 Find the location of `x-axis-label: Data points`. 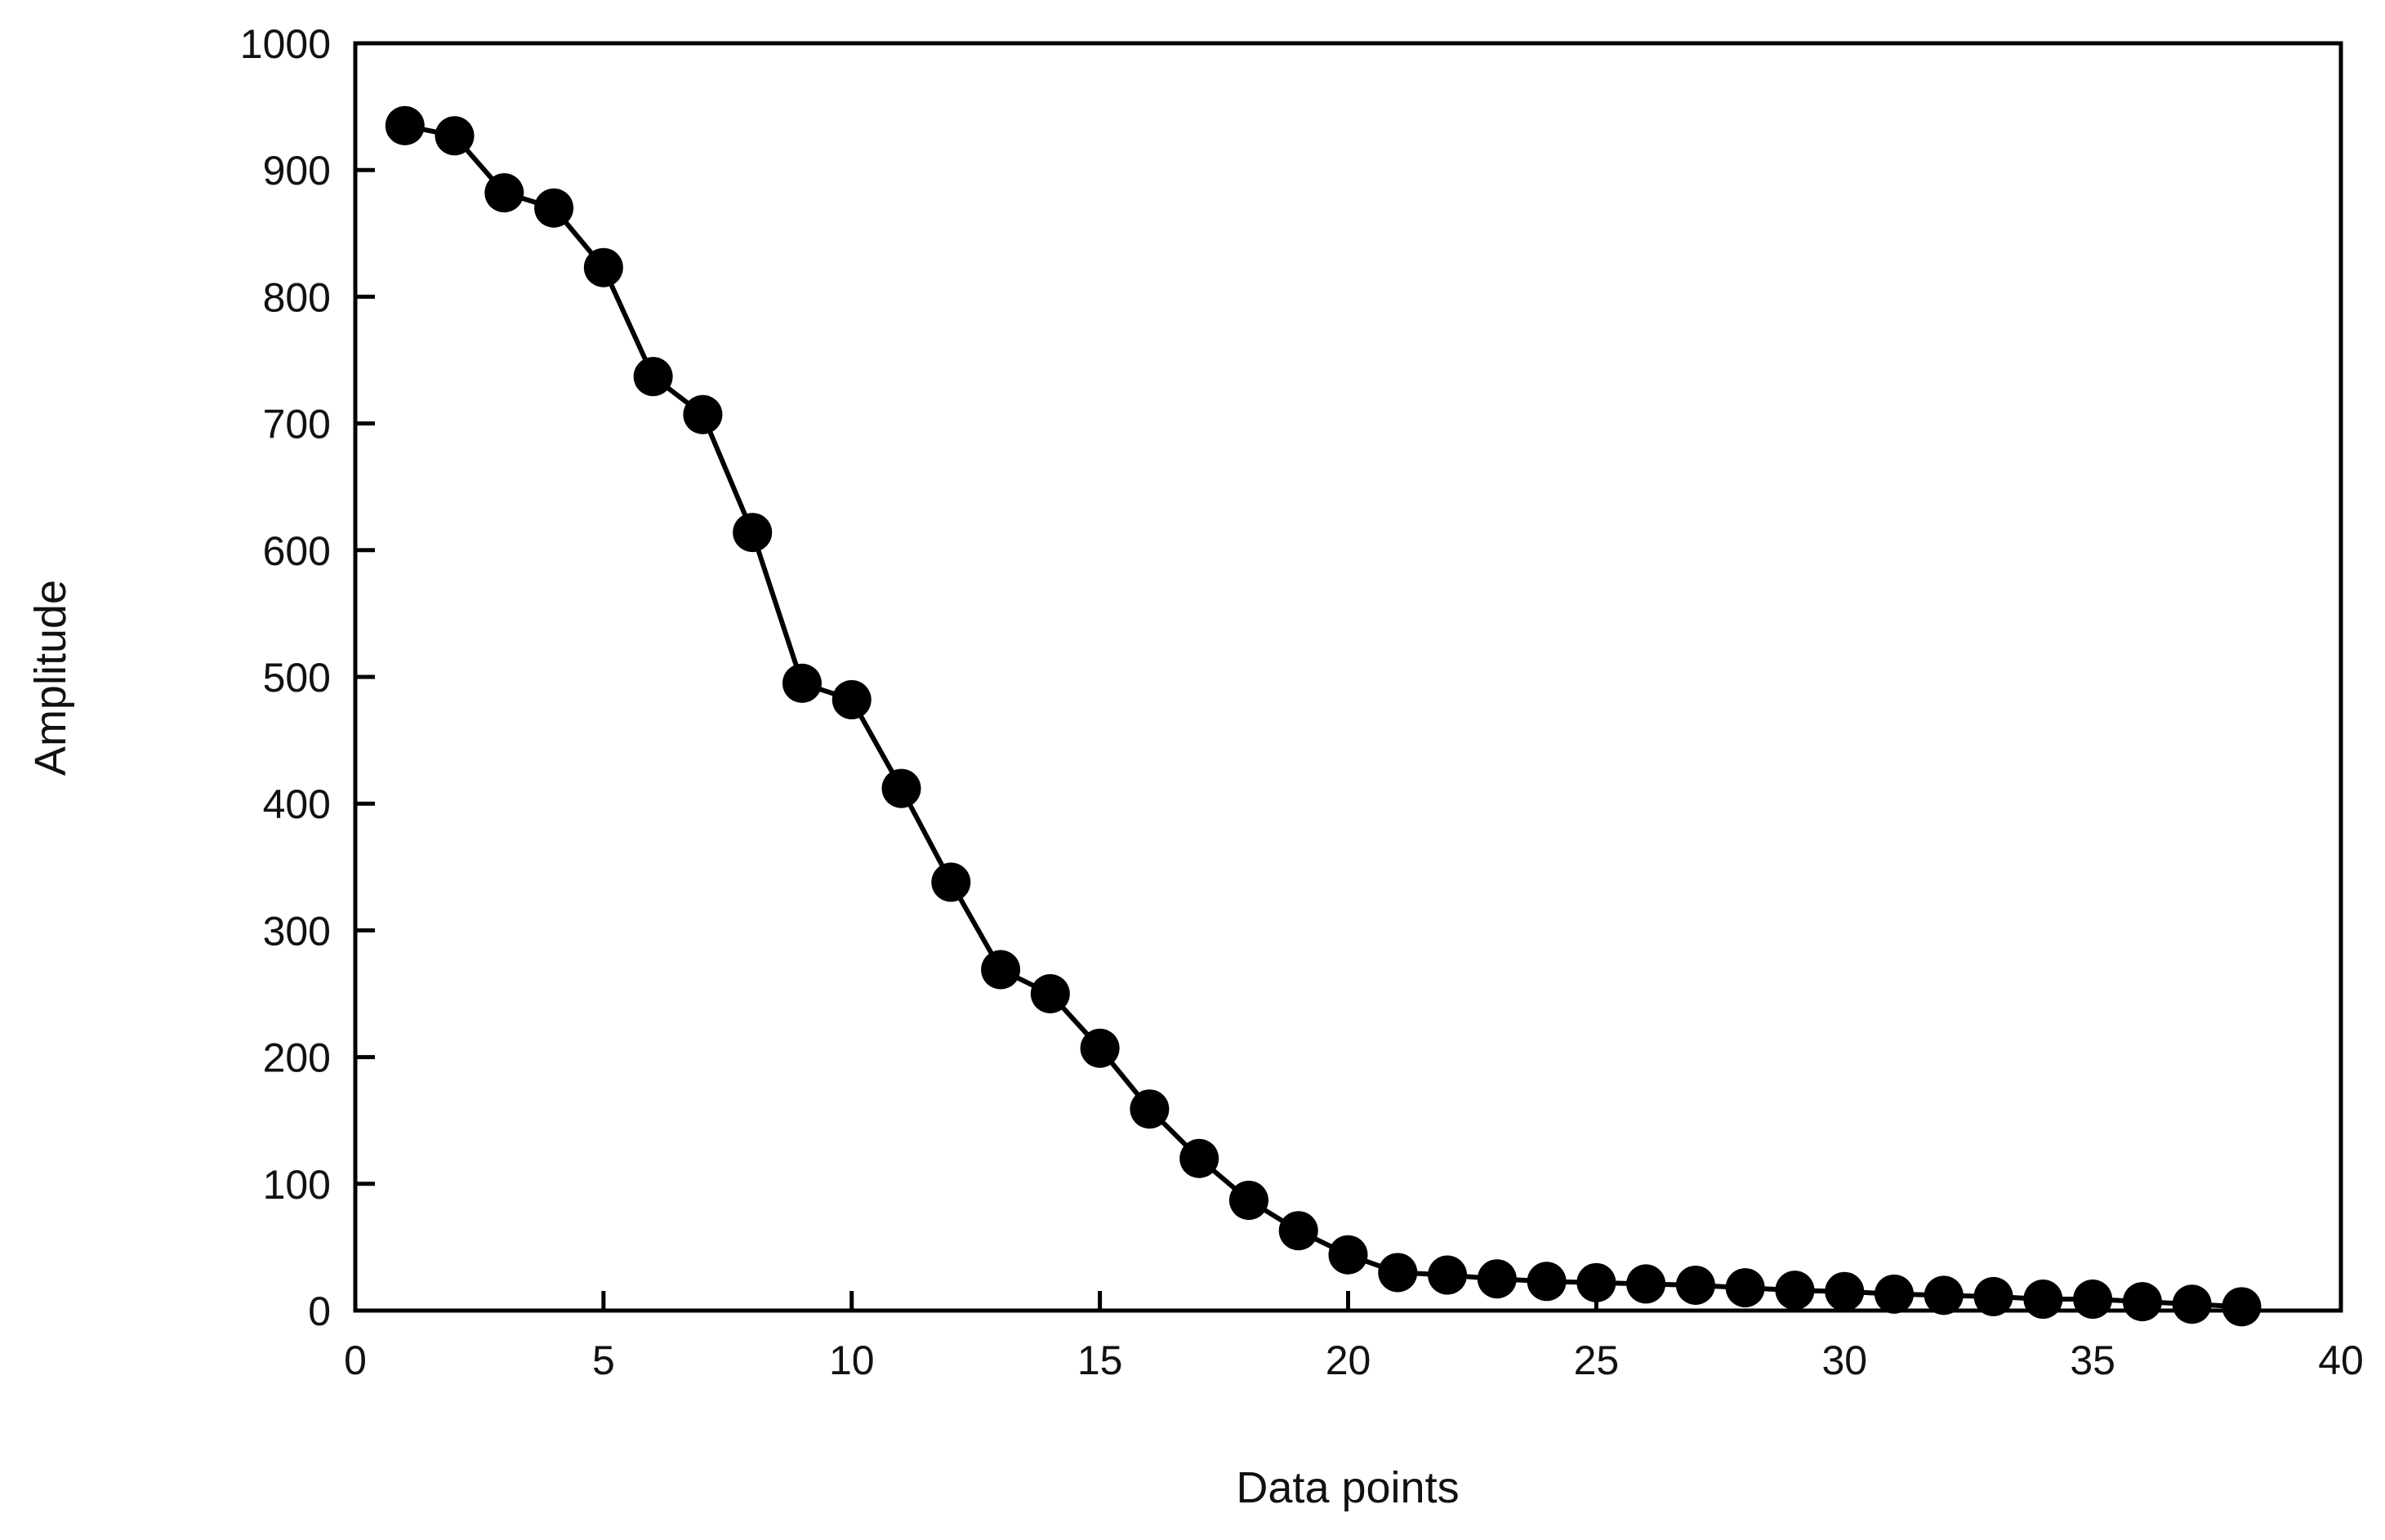

x-axis-label: Data points is located at coordinates (1347, 1487).